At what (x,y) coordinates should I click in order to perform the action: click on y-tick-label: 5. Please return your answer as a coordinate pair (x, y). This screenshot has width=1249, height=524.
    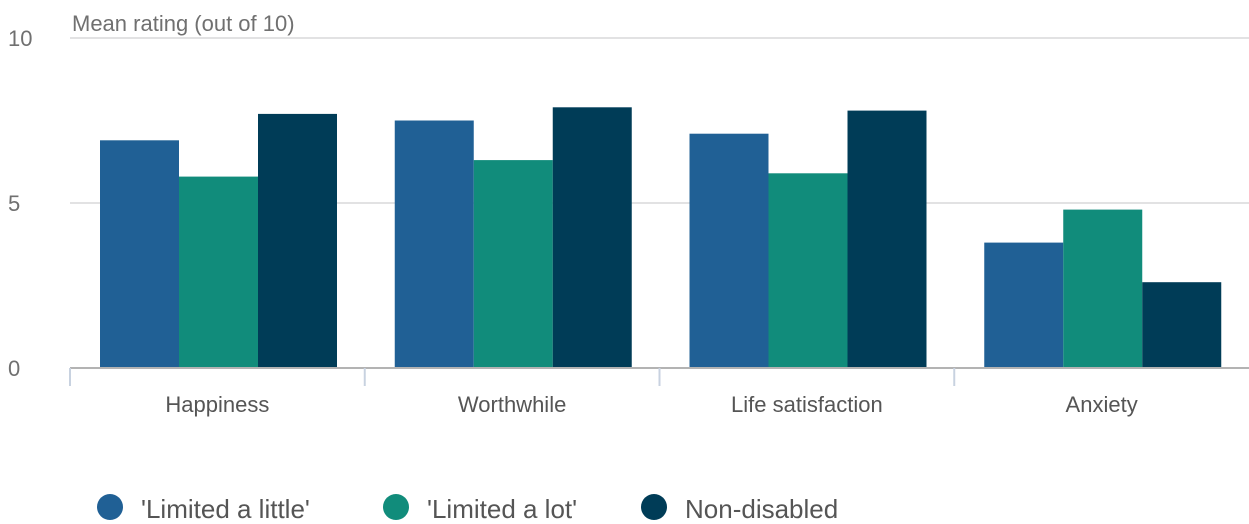
    Looking at the image, I should click on (14, 203).